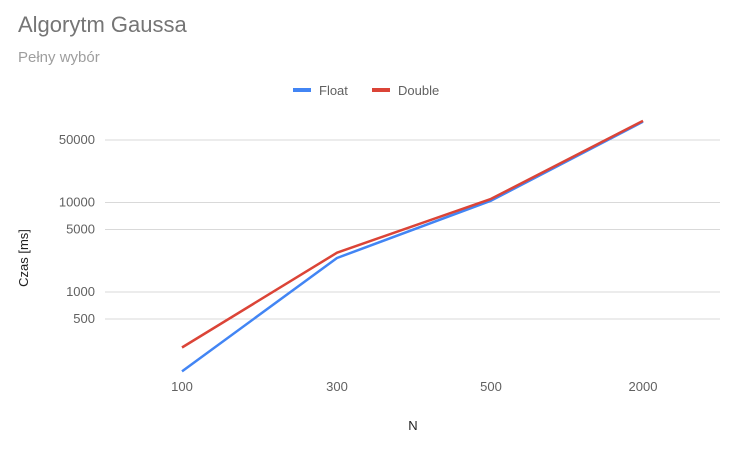 Image resolution: width=730 pixels, height=452 pixels. Describe the element at coordinates (80, 229) in the screenshot. I see `y-tick-label: 5000` at that location.